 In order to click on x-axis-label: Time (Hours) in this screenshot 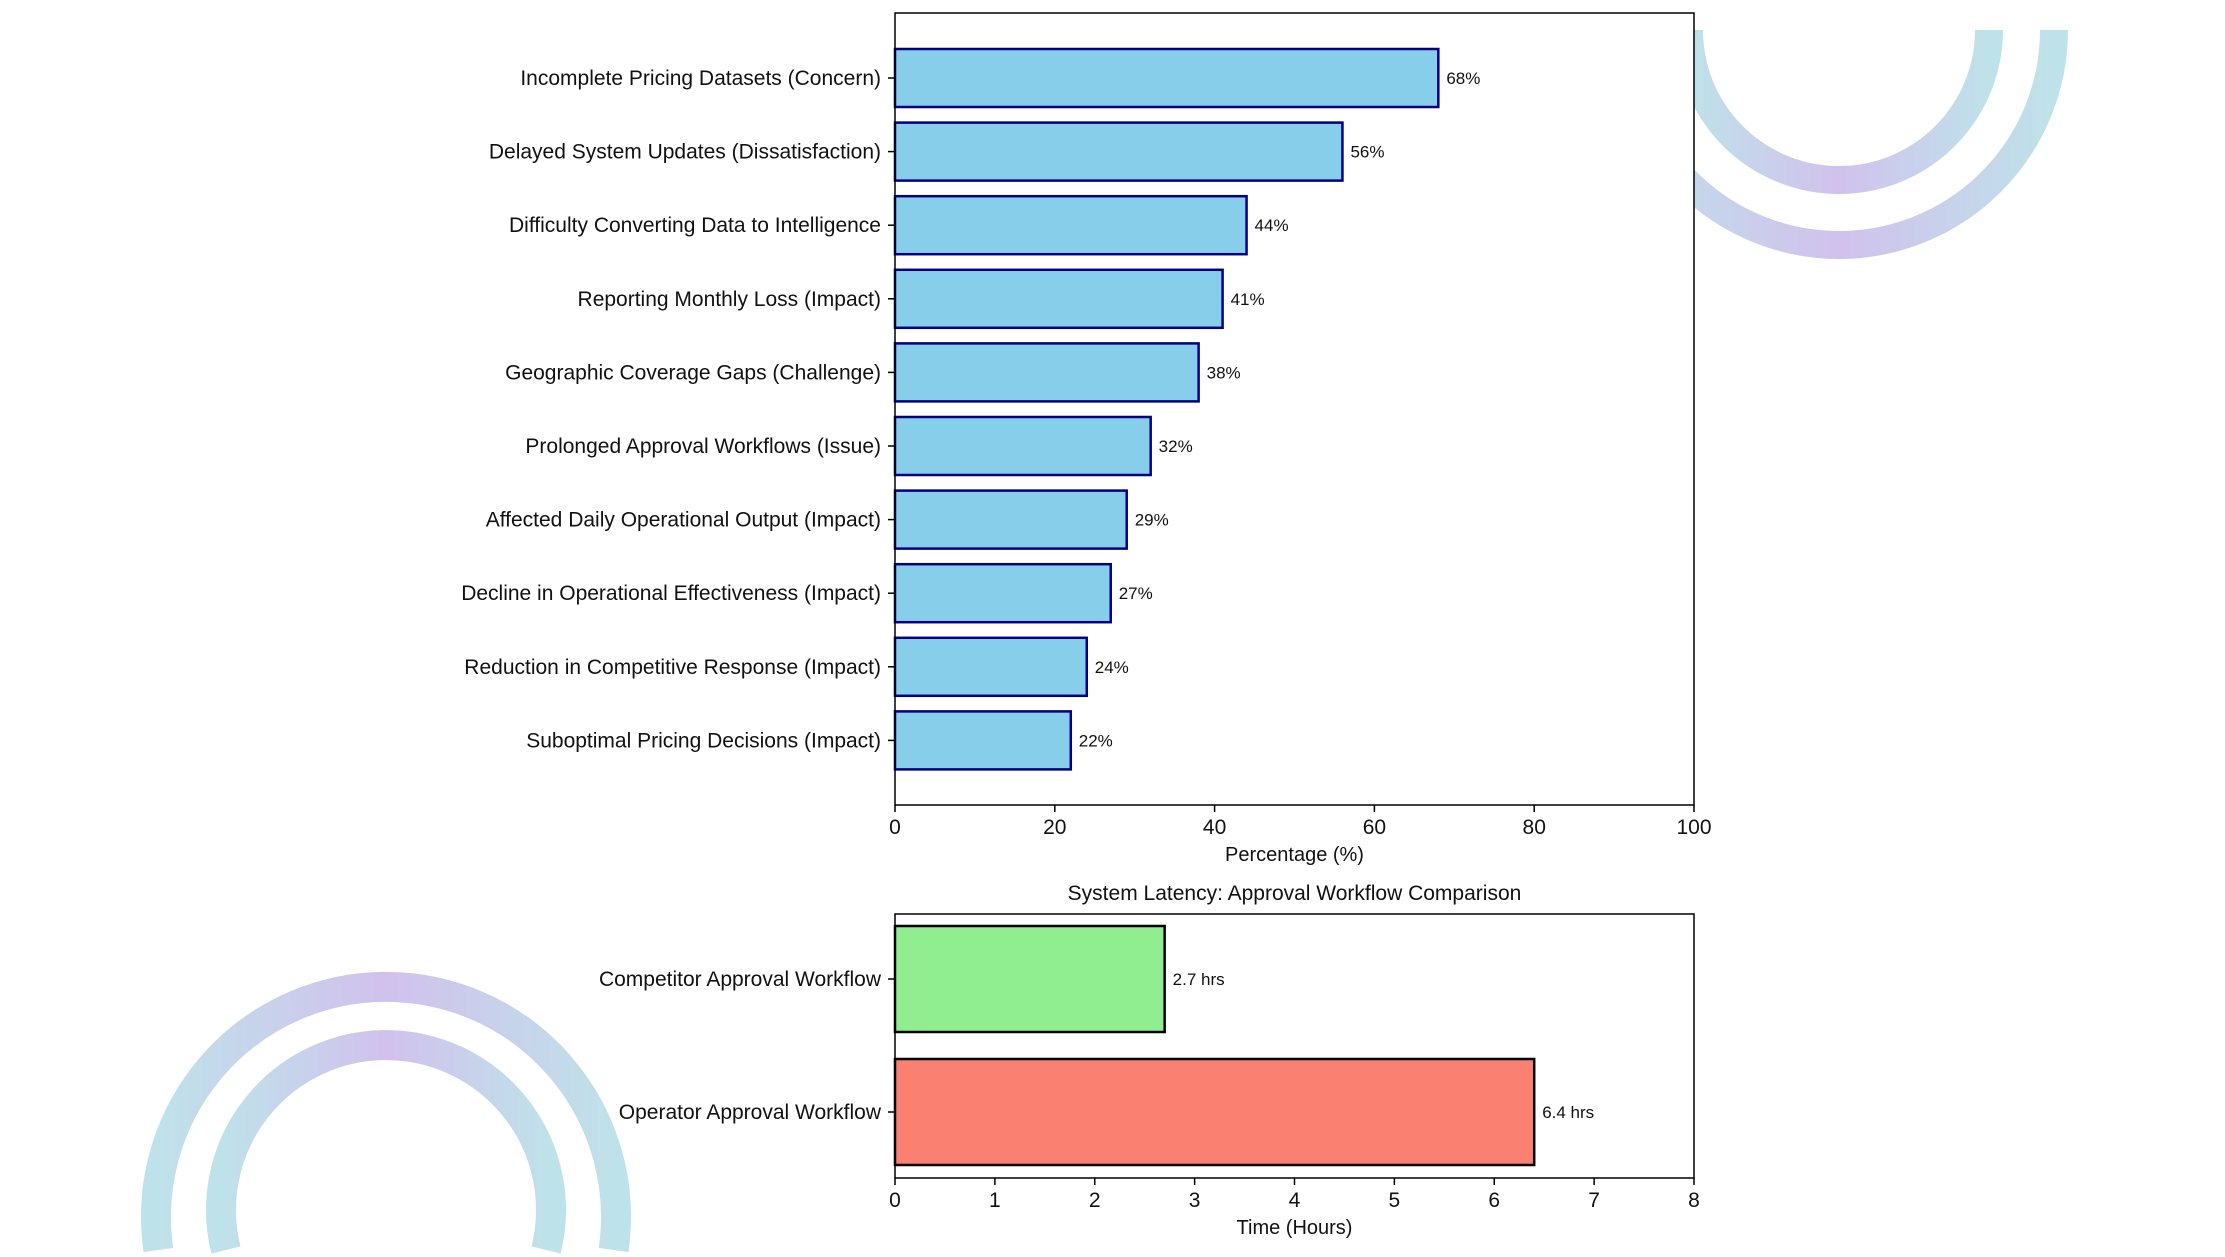, I will do `click(1295, 1228)`.